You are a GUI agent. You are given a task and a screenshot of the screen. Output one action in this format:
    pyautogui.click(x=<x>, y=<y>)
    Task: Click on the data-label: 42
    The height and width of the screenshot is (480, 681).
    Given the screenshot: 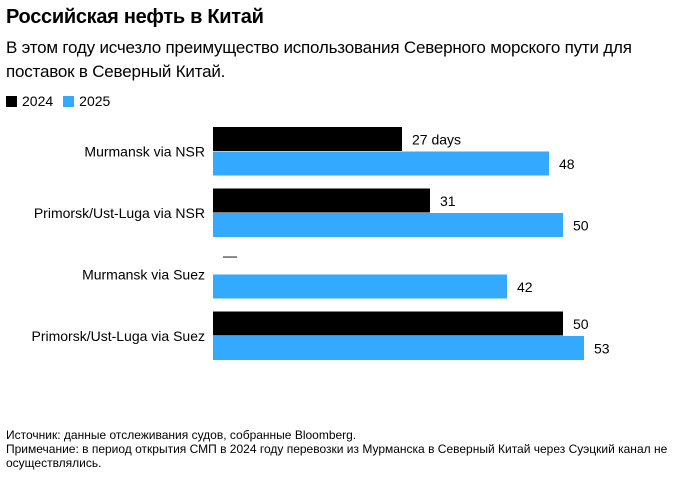 What is the action you would take?
    pyautogui.click(x=525, y=287)
    